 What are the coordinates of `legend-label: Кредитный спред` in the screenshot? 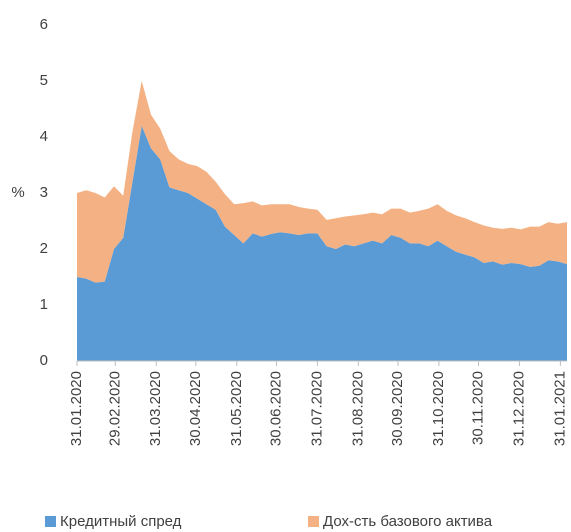 It's located at (121, 521).